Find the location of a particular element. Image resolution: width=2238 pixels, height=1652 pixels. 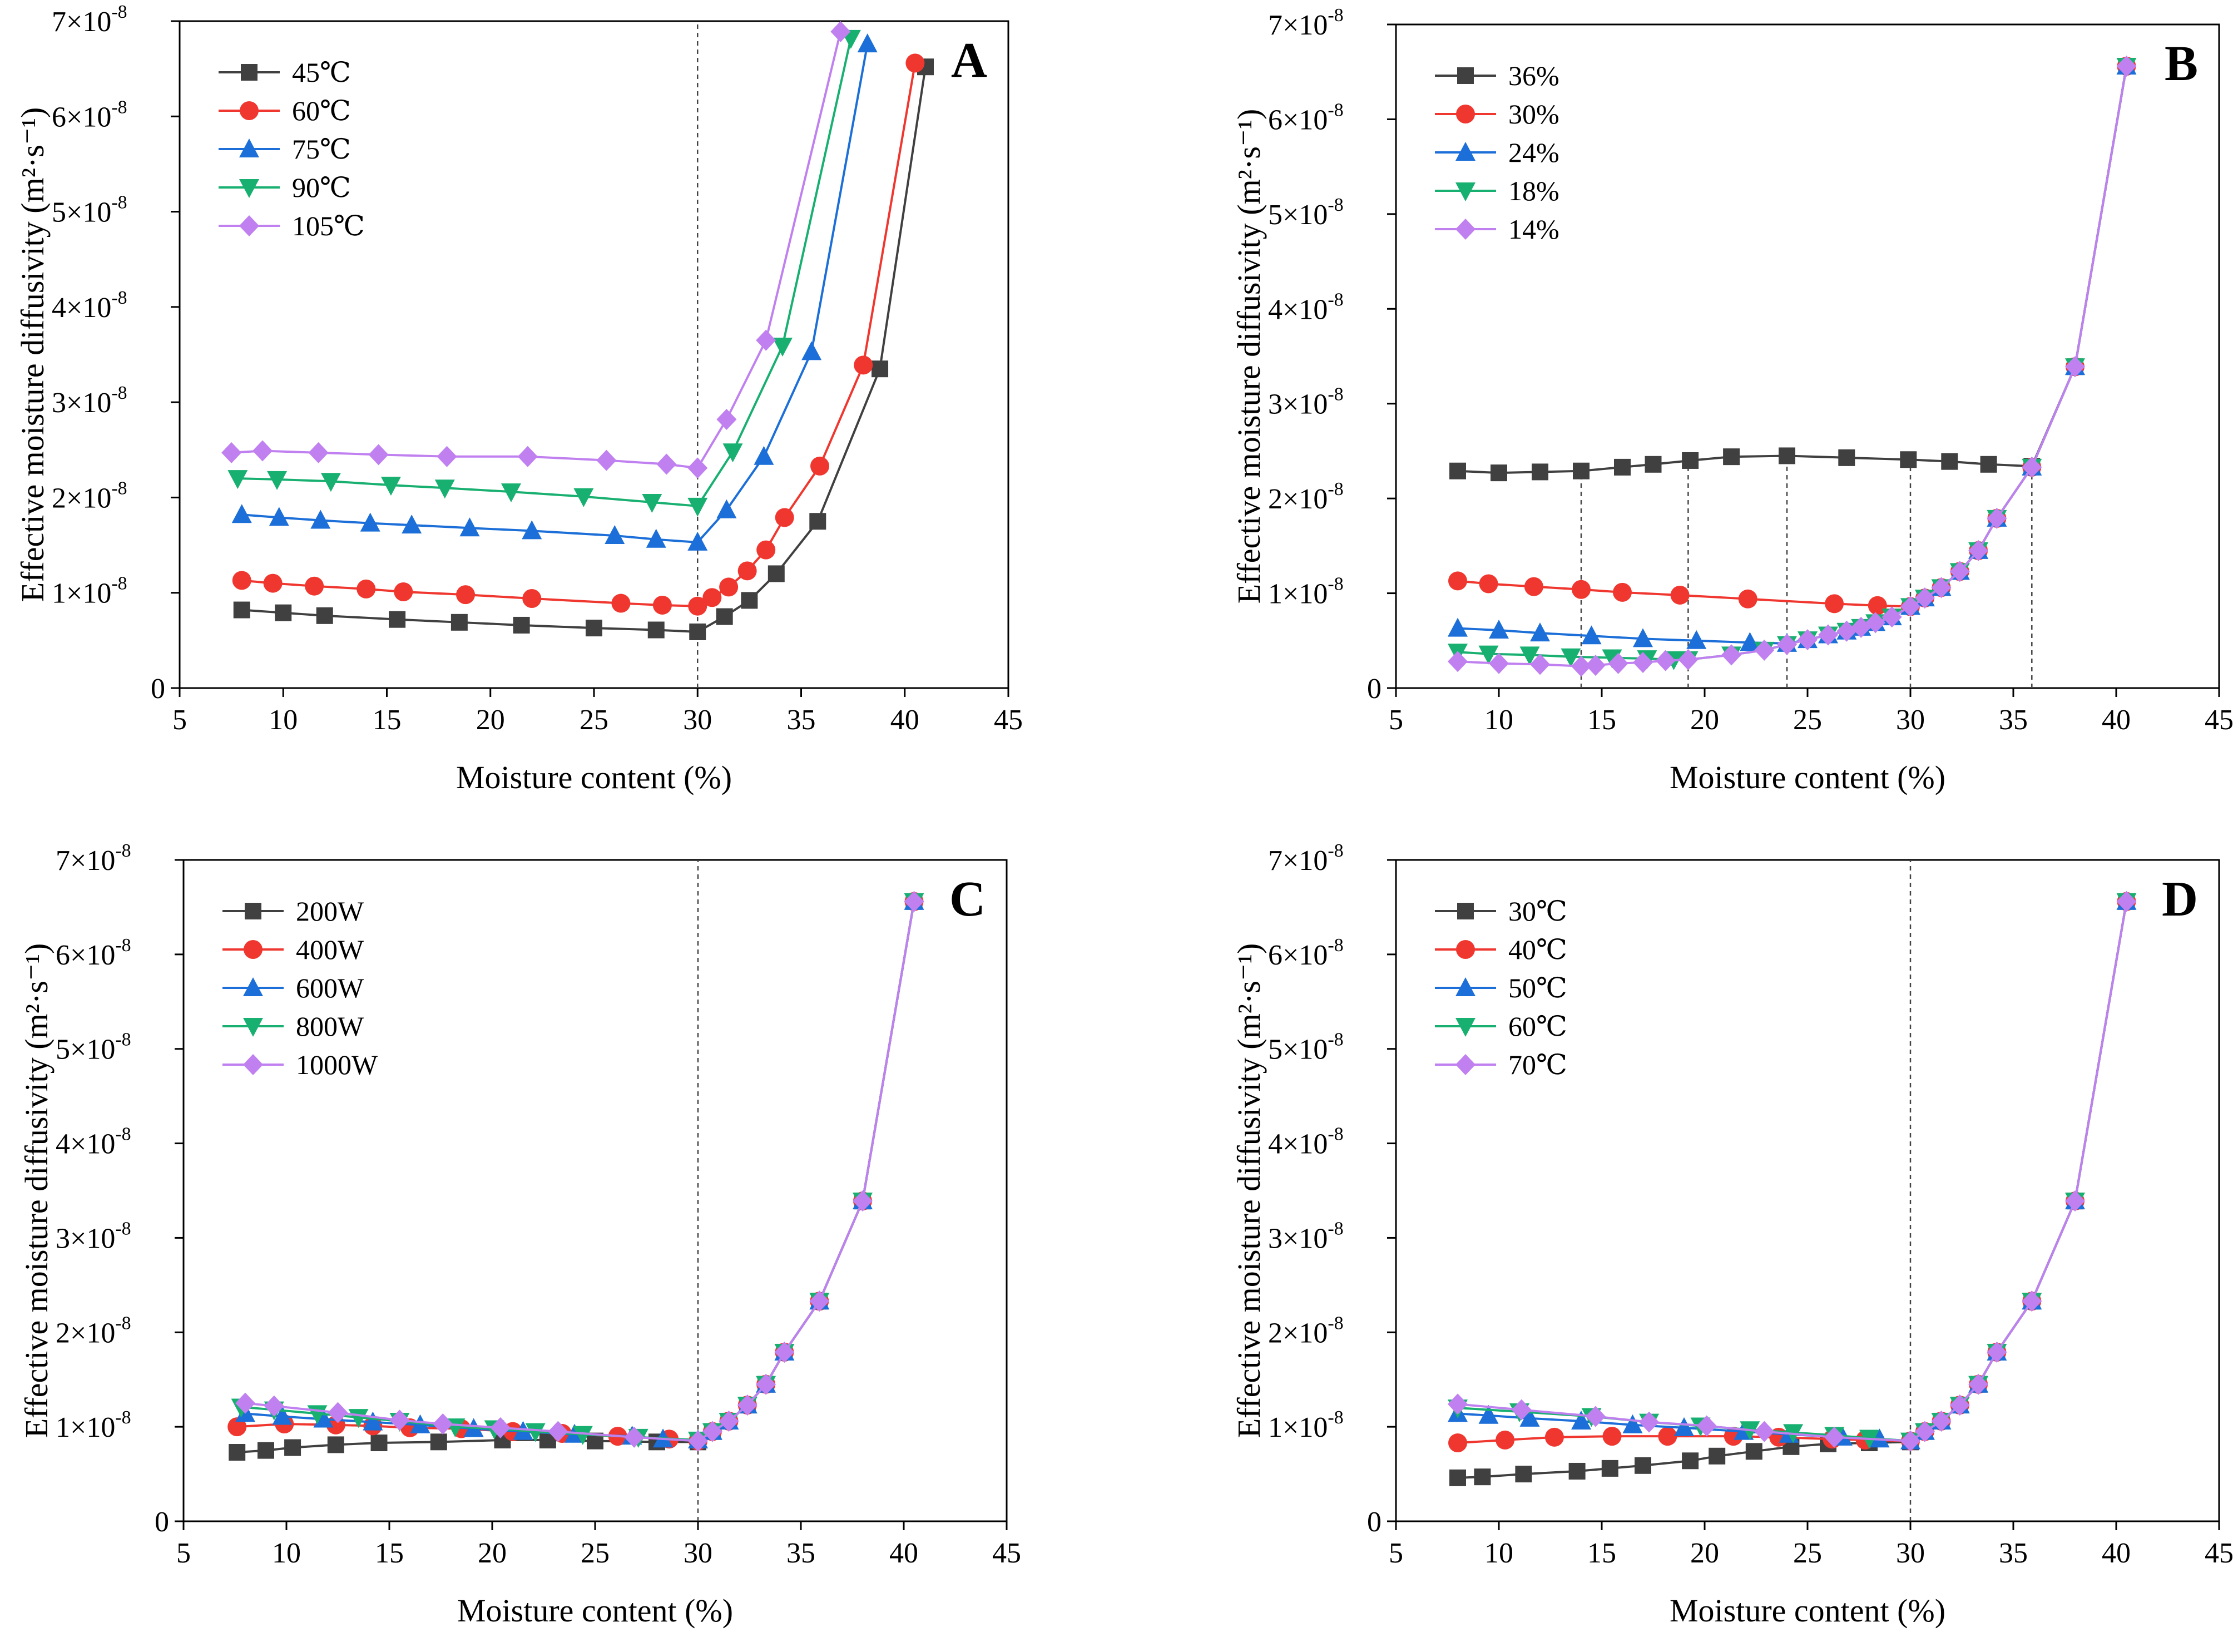

legend-label: 75℃ is located at coordinates (321, 149).